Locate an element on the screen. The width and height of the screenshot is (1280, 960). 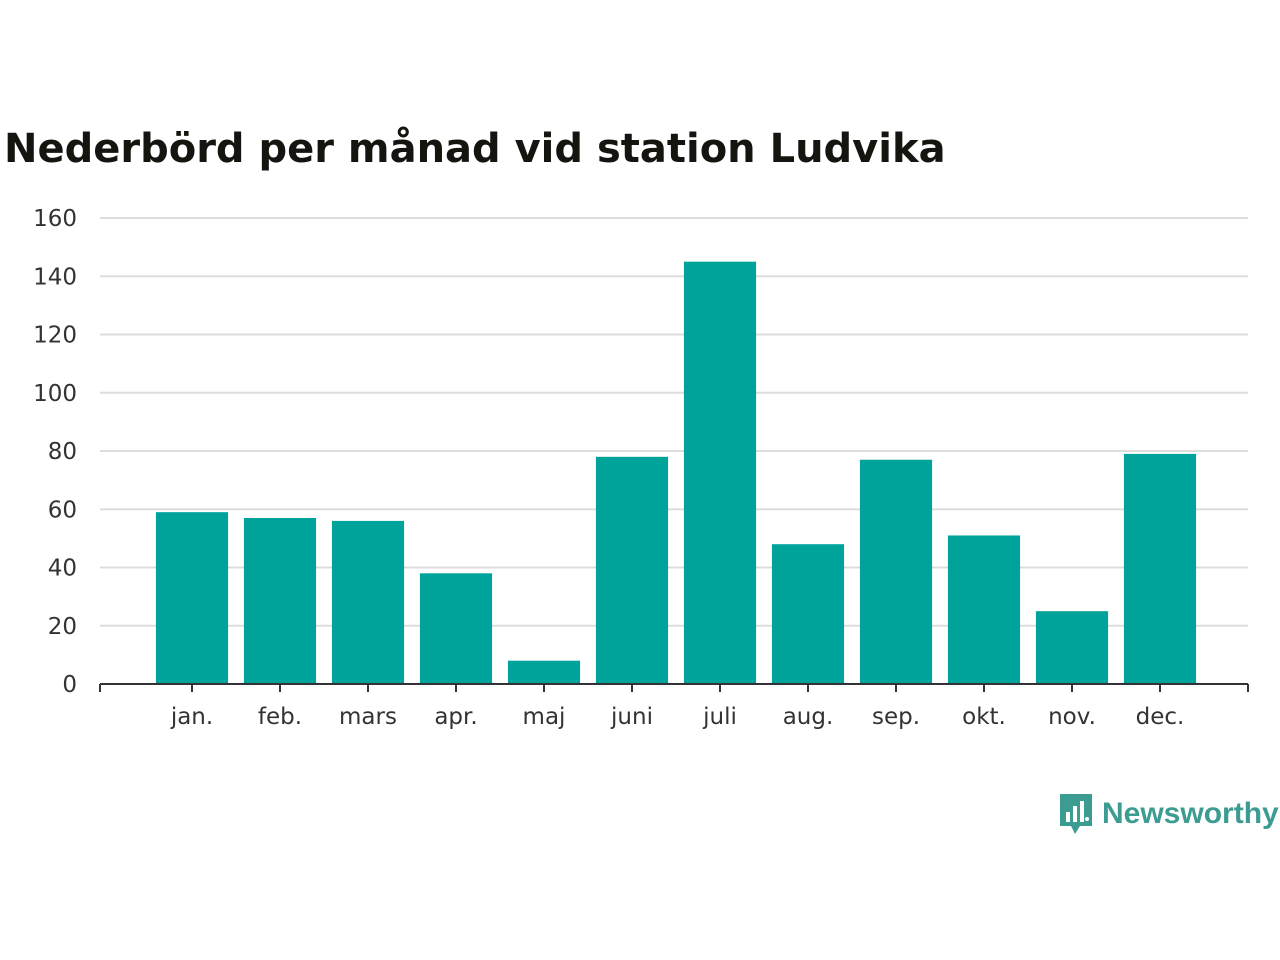
x-tick-label: okt. is located at coordinates (984, 717).